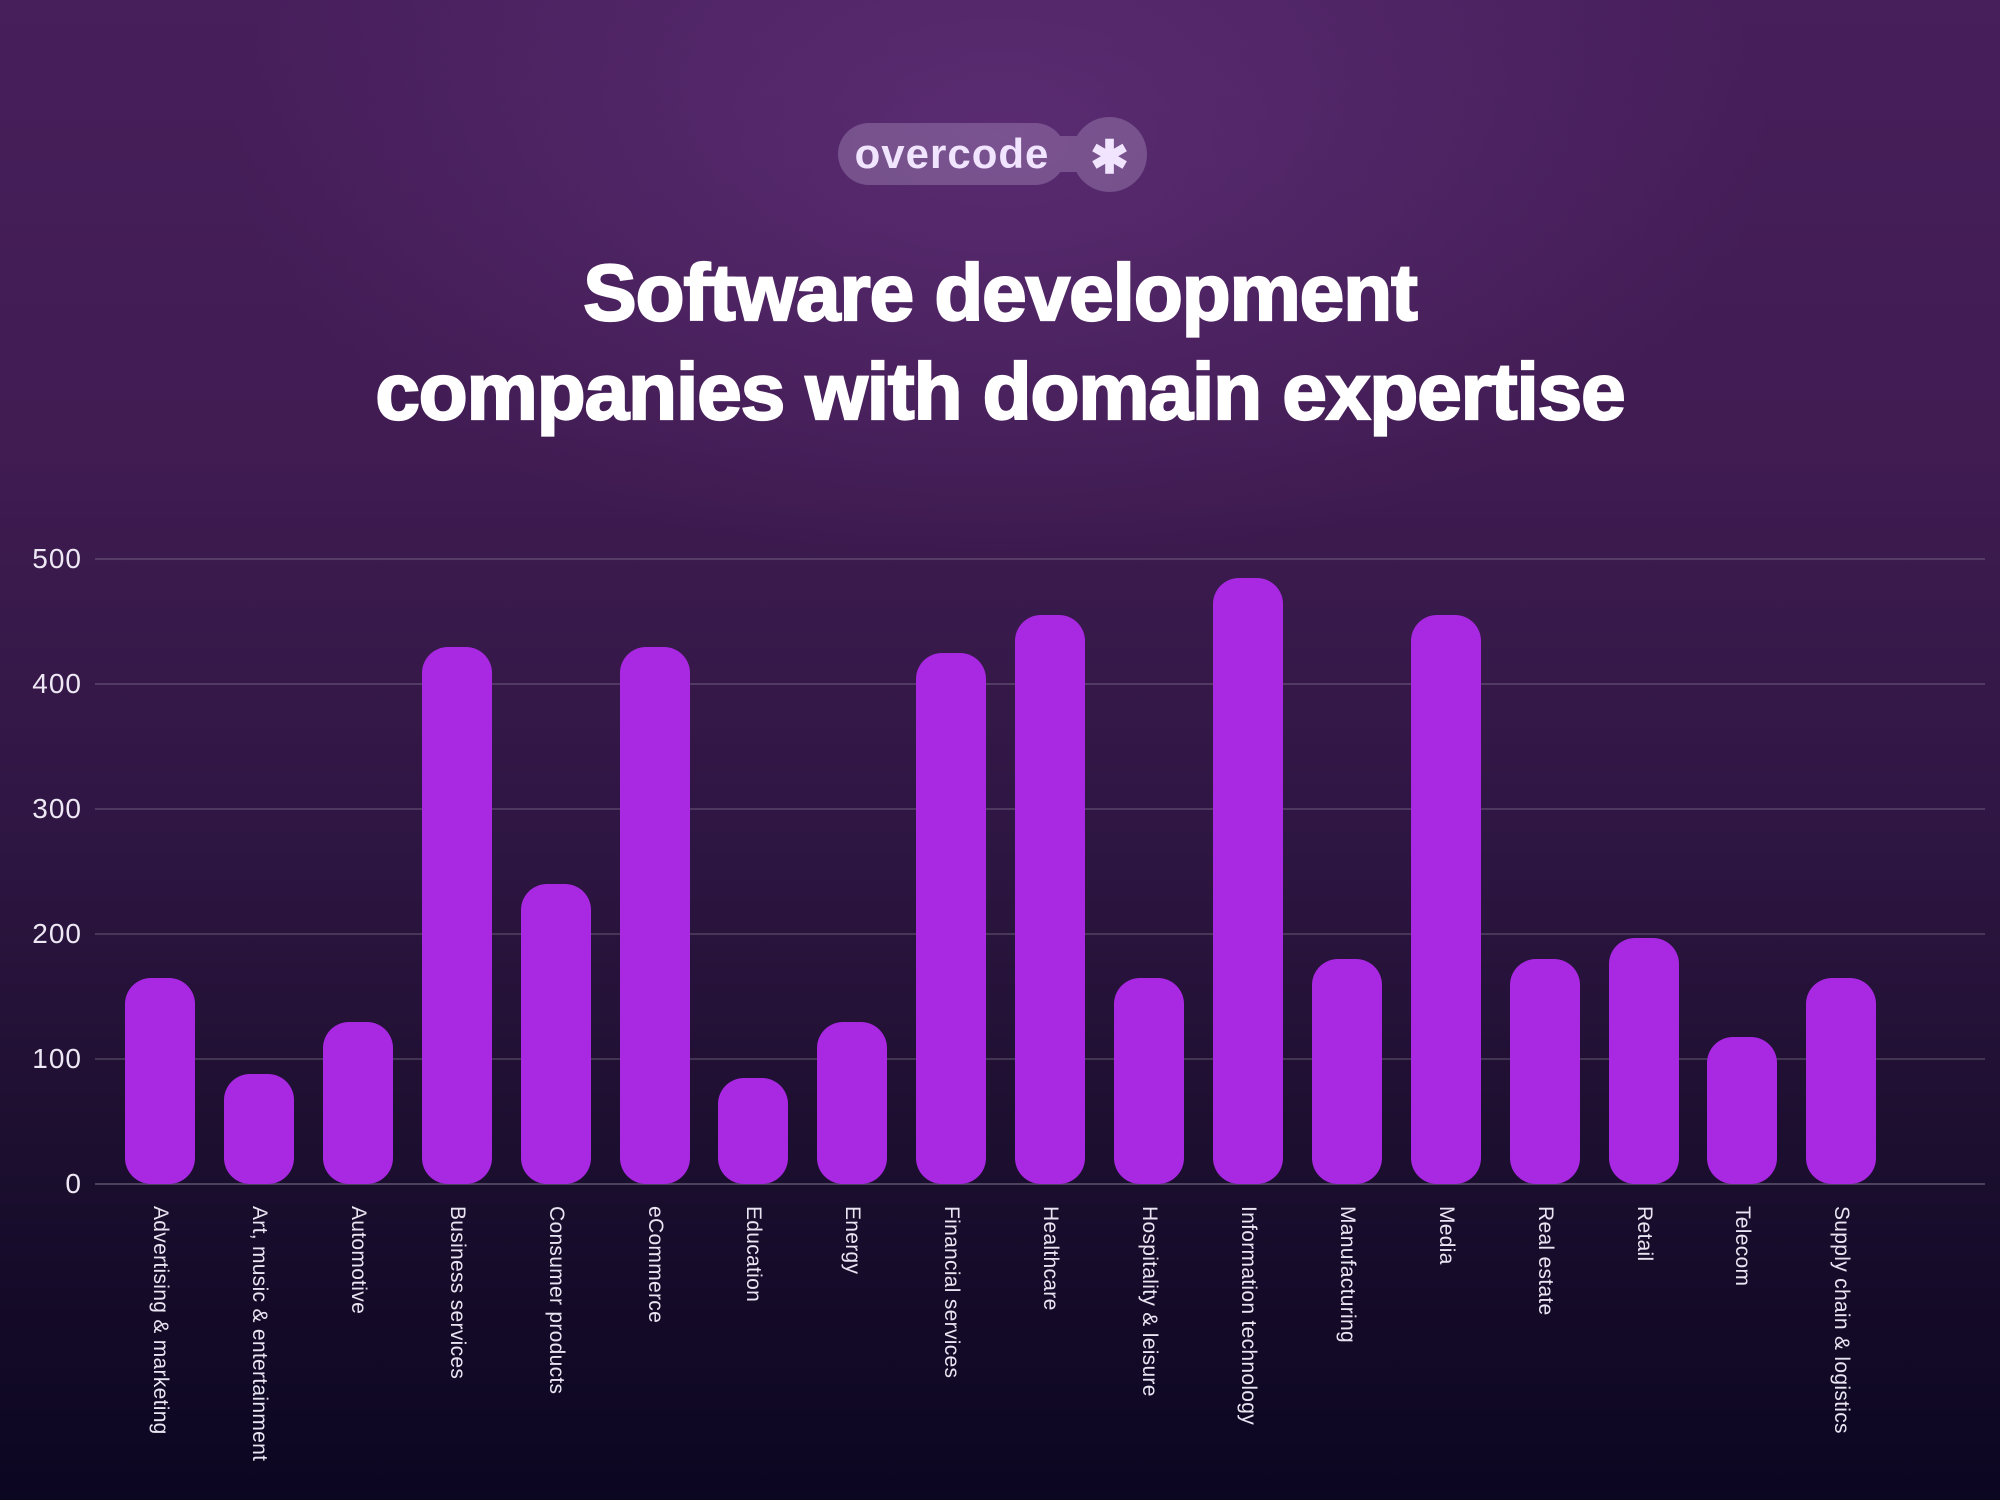 This screenshot has height=1500, width=2000. I want to click on bar-hospitality-leisure, so click(1149, 1080).